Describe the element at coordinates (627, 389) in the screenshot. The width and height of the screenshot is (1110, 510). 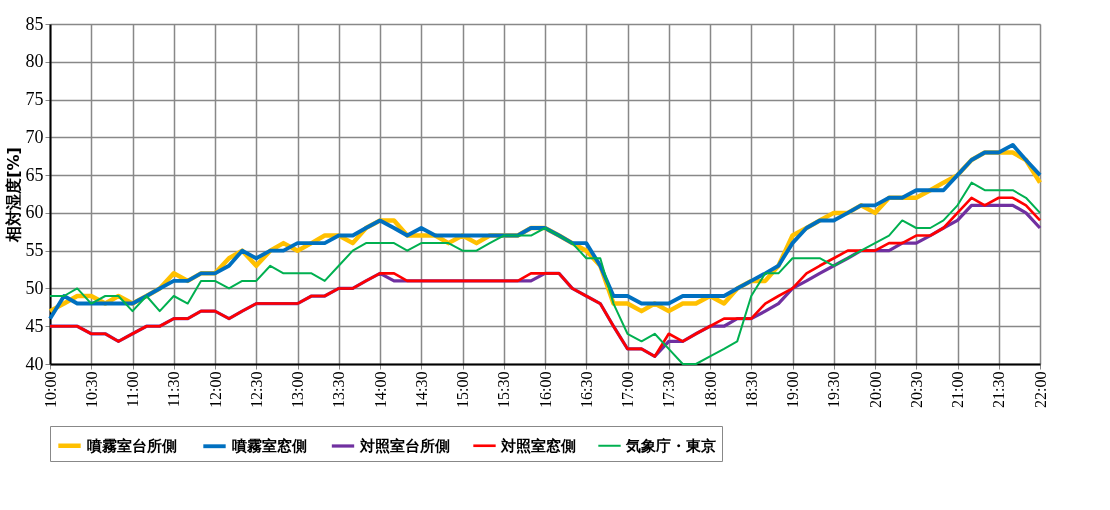
I see `x-tick-label: 17:00` at that location.